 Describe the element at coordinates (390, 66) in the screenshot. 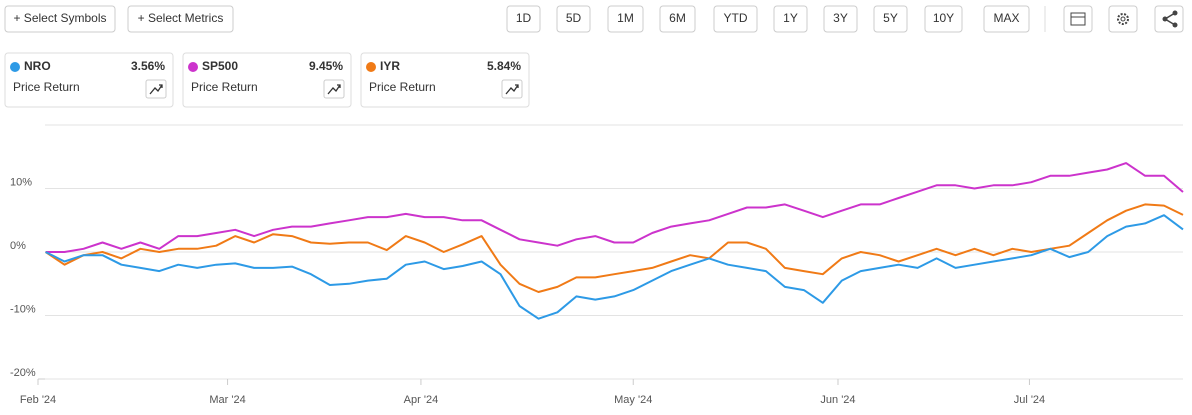

I see `legend-name: IYR` at that location.